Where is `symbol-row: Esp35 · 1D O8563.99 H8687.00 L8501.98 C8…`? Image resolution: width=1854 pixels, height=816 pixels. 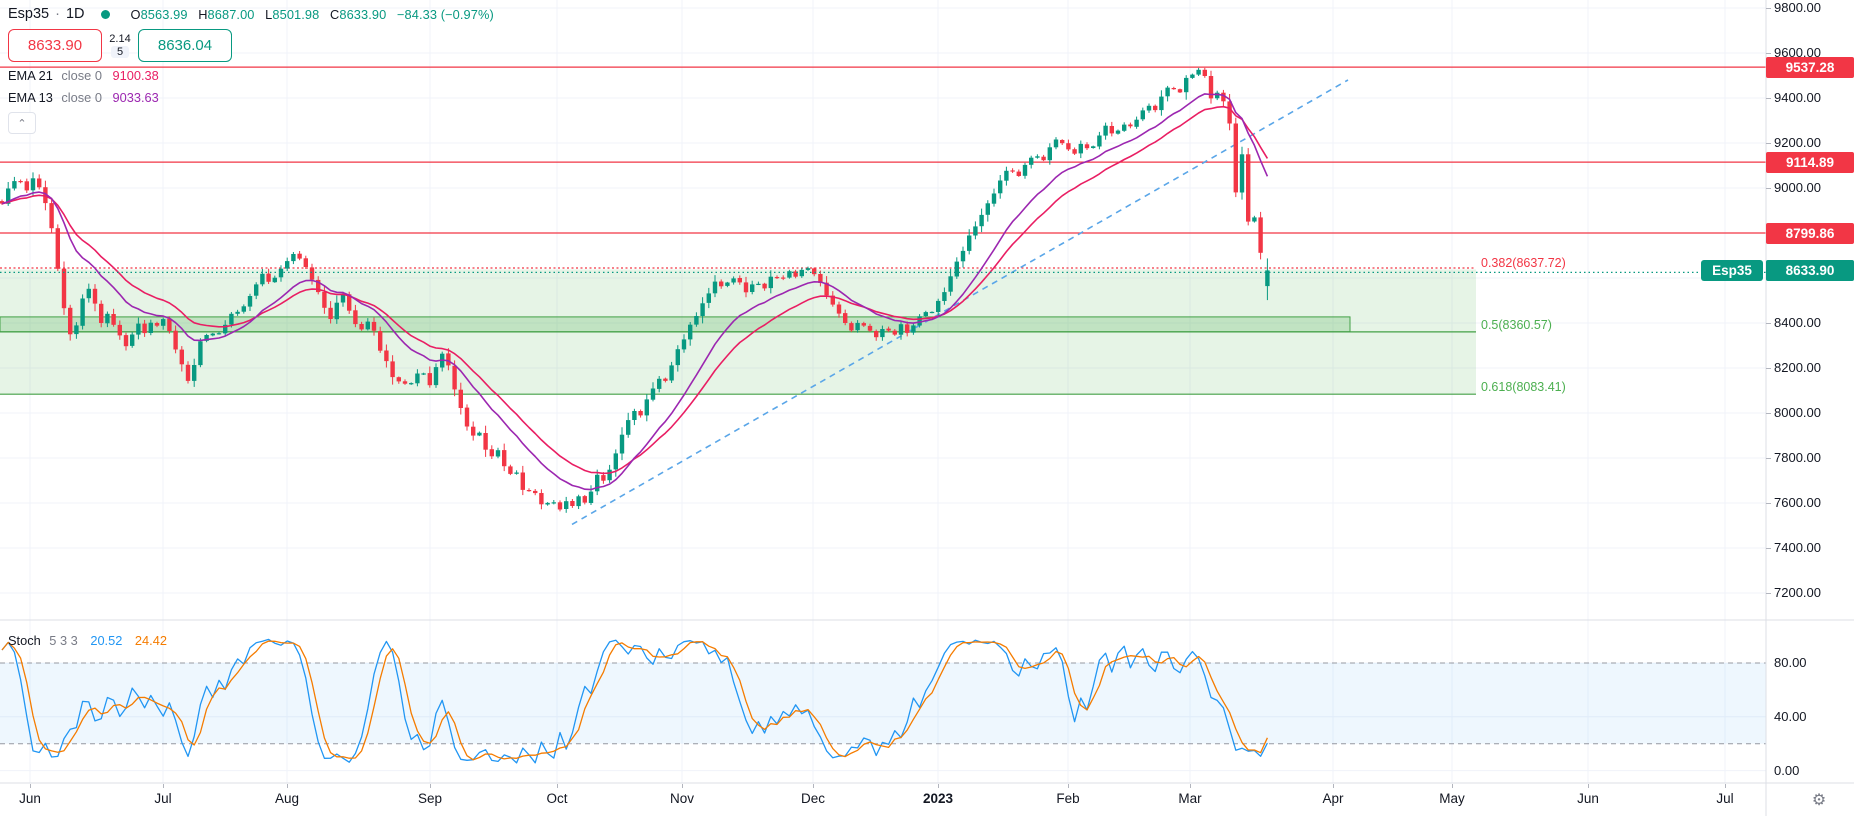
symbol-row: Esp35 · 1D O8563.99 H8687.00 L8501.98 C8… is located at coordinates (251, 14).